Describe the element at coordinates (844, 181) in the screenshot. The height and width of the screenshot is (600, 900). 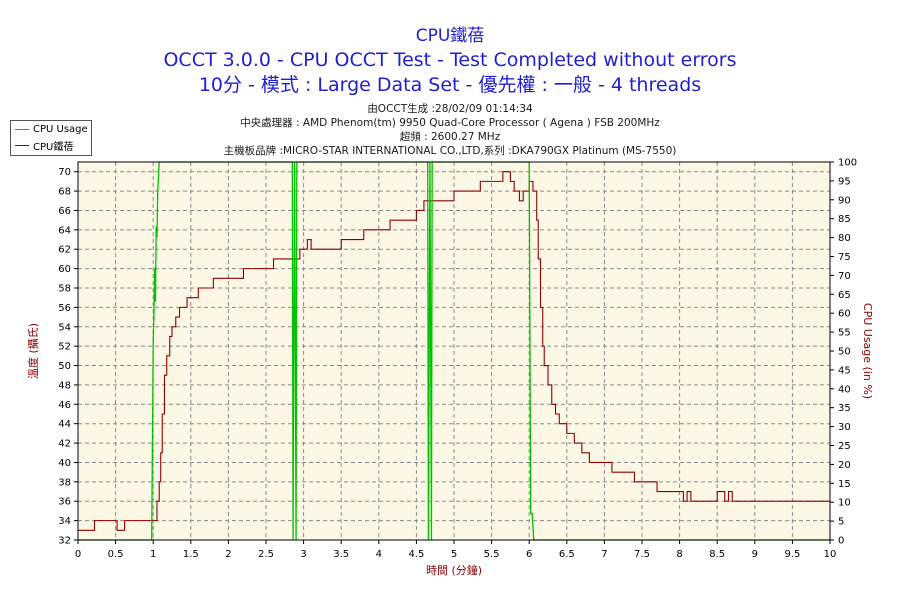
I see `y2-tick-label: 95` at that location.